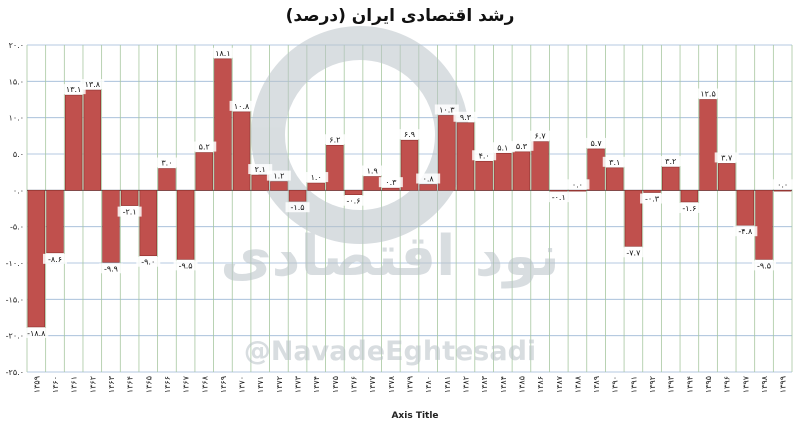  I want to click on data-label: ۶.۹, so click(409, 134).